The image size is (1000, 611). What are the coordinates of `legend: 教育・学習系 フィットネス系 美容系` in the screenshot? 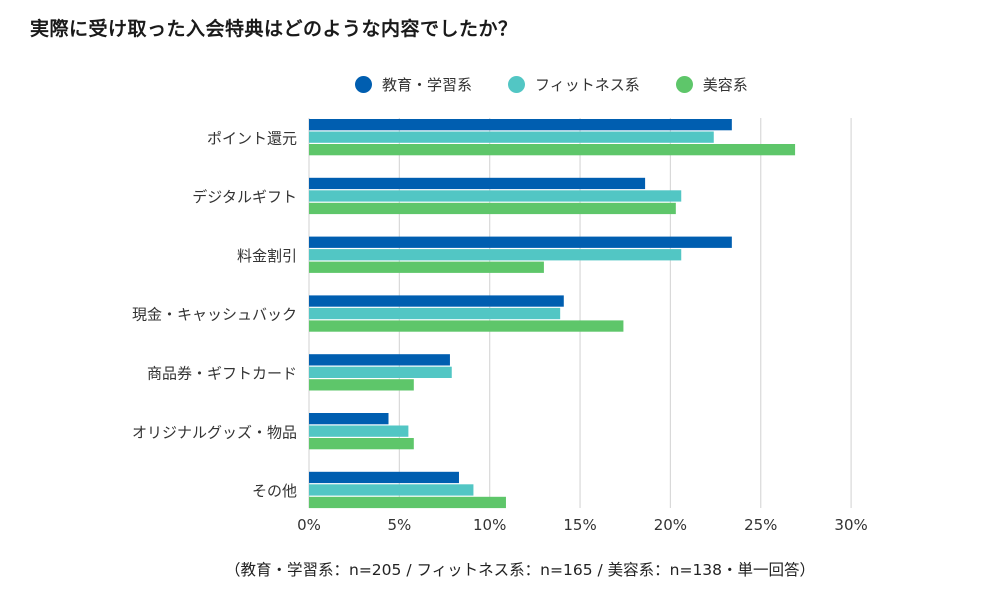 It's located at (569, 84).